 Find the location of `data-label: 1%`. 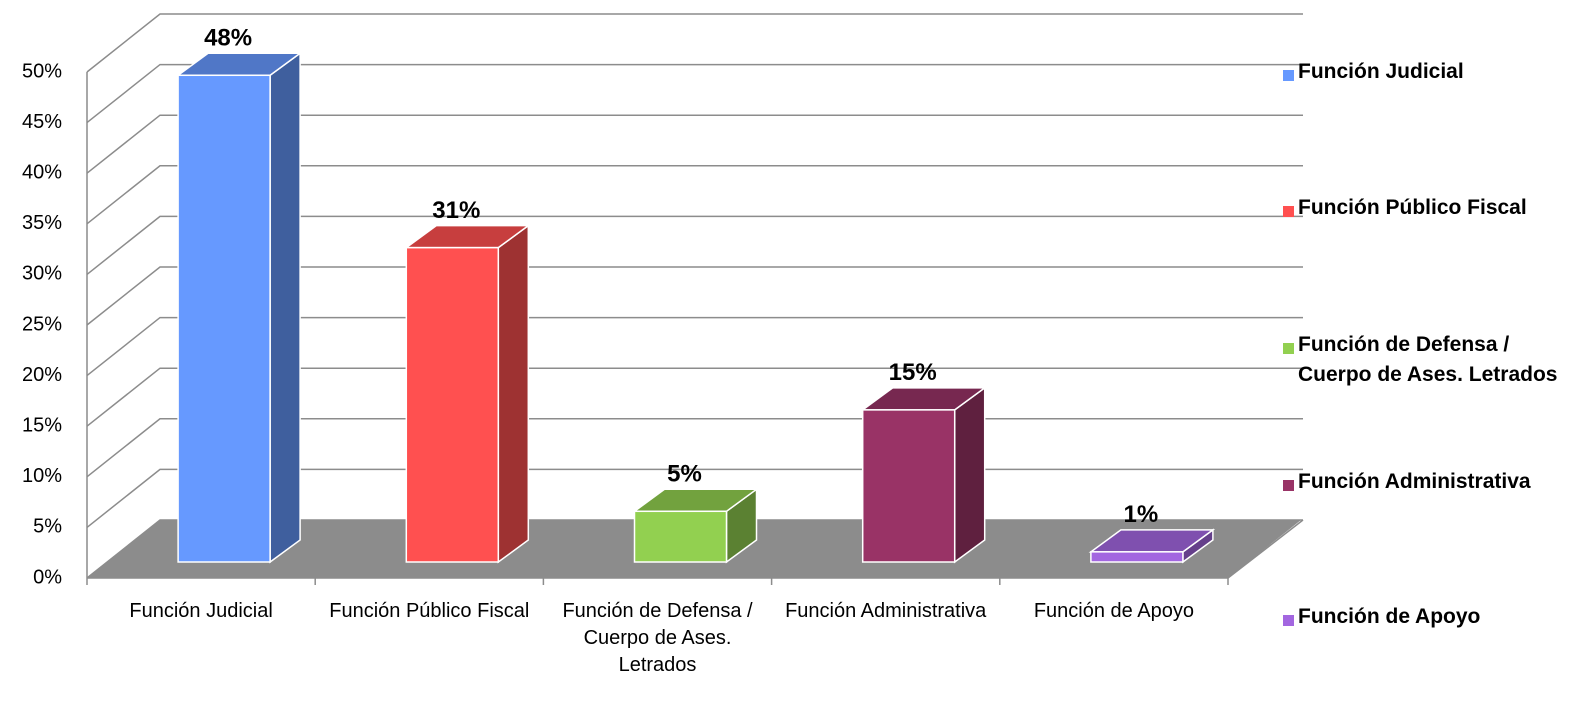

data-label: 1% is located at coordinates (1141, 514).